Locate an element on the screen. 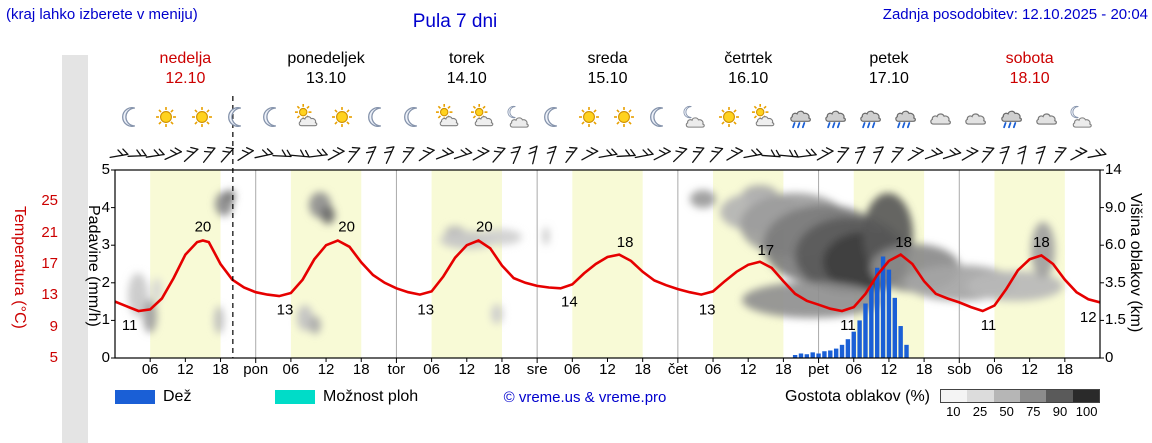 This screenshot has width=1152, height=443. day-name: nedelja is located at coordinates (185, 58).